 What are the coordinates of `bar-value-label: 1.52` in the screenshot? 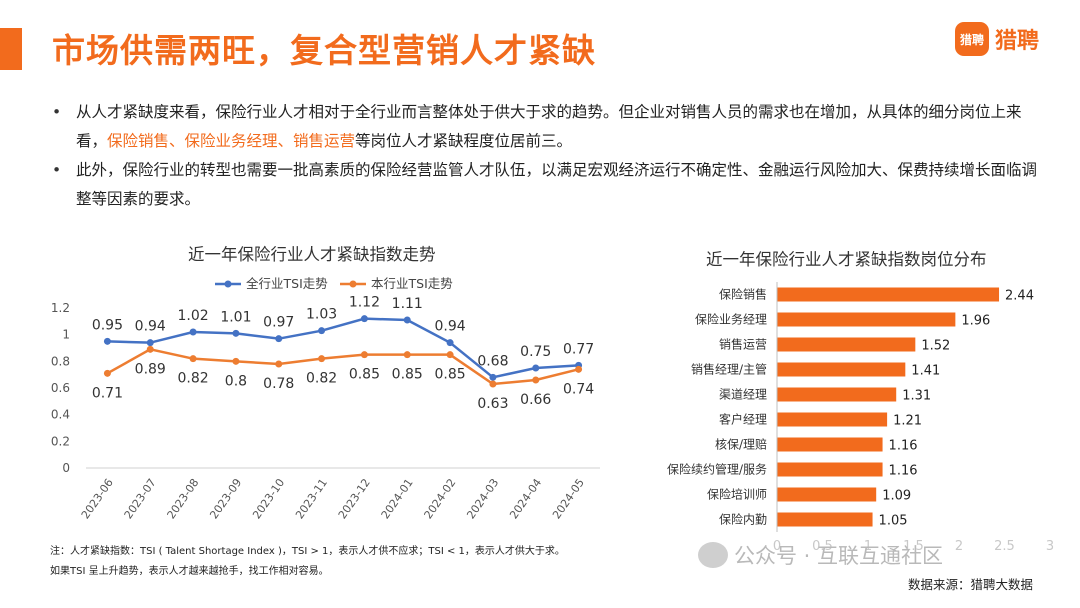 It's located at (935, 346).